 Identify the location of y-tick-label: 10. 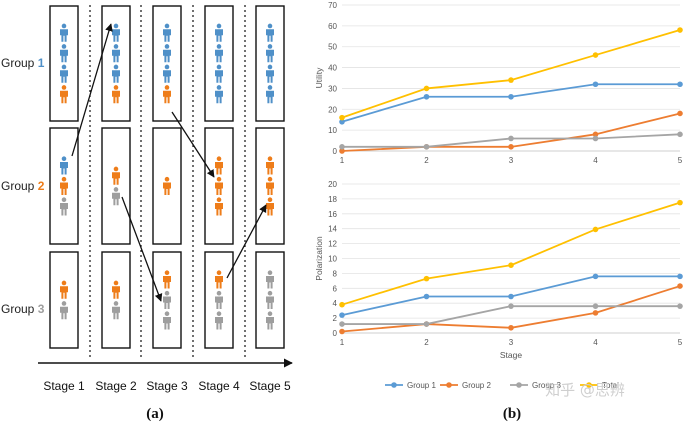
(332, 130).